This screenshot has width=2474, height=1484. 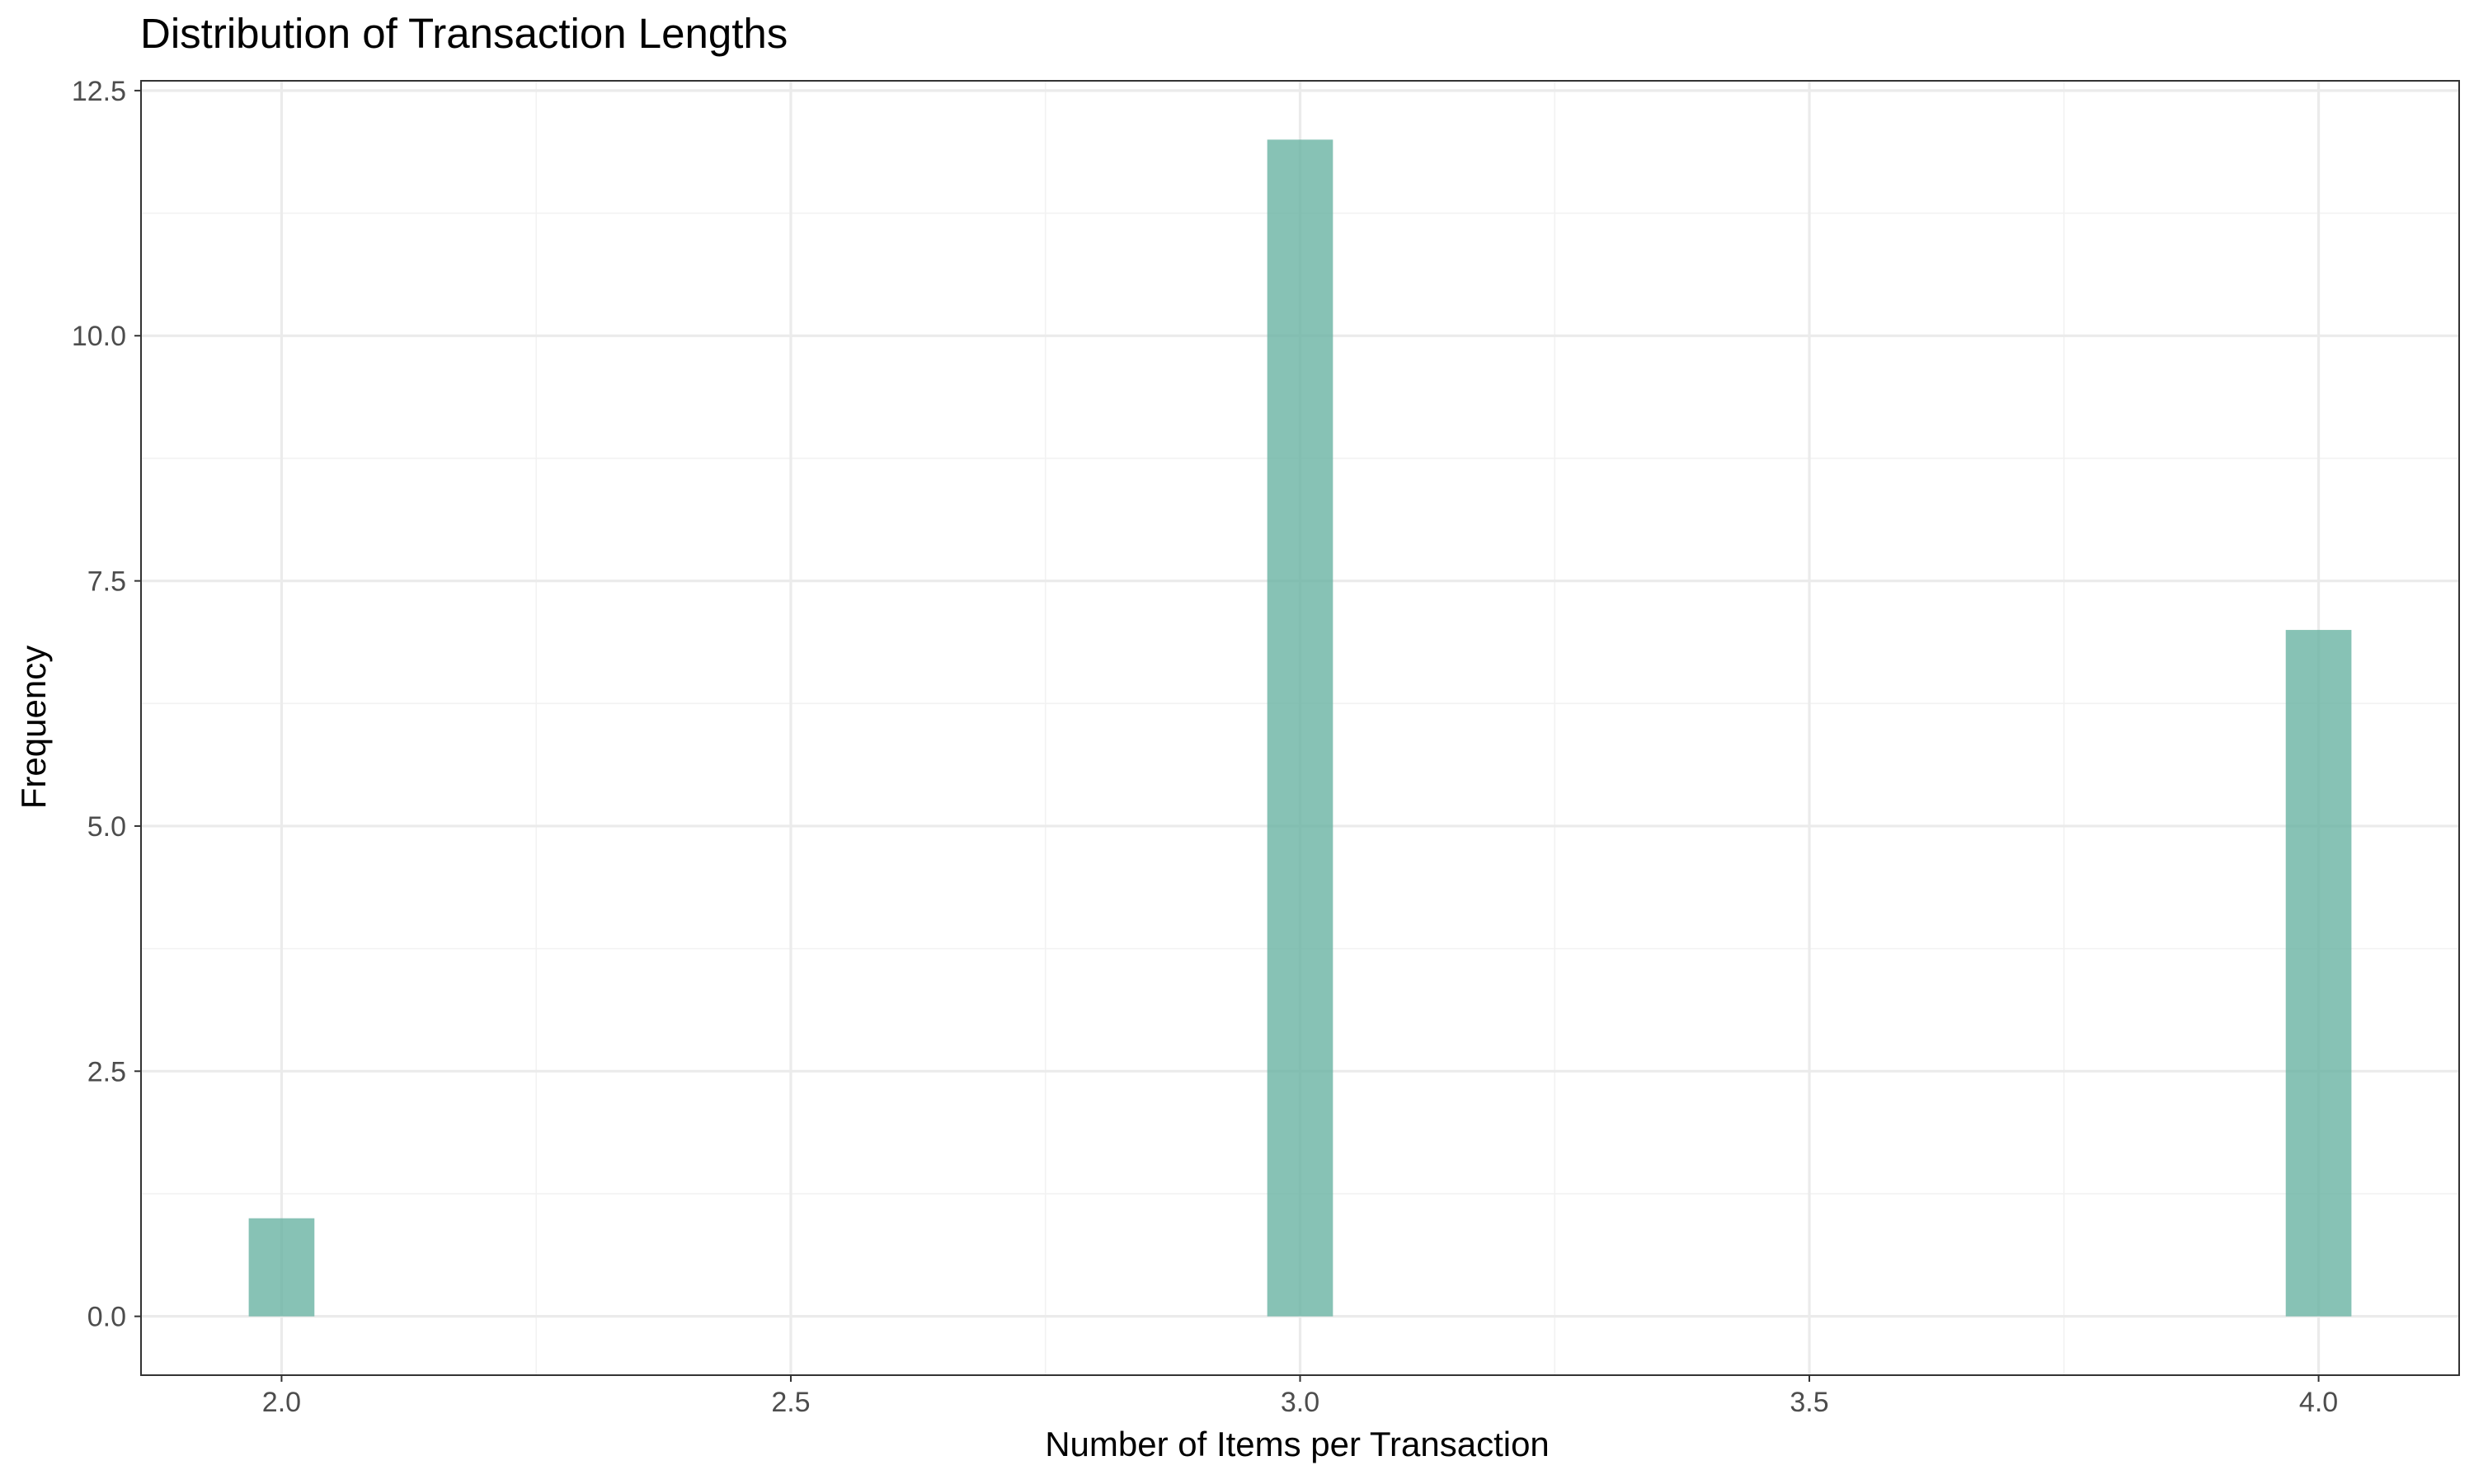 What do you see at coordinates (790, 1402) in the screenshot?
I see `x-tick-label: 2.5` at bounding box center [790, 1402].